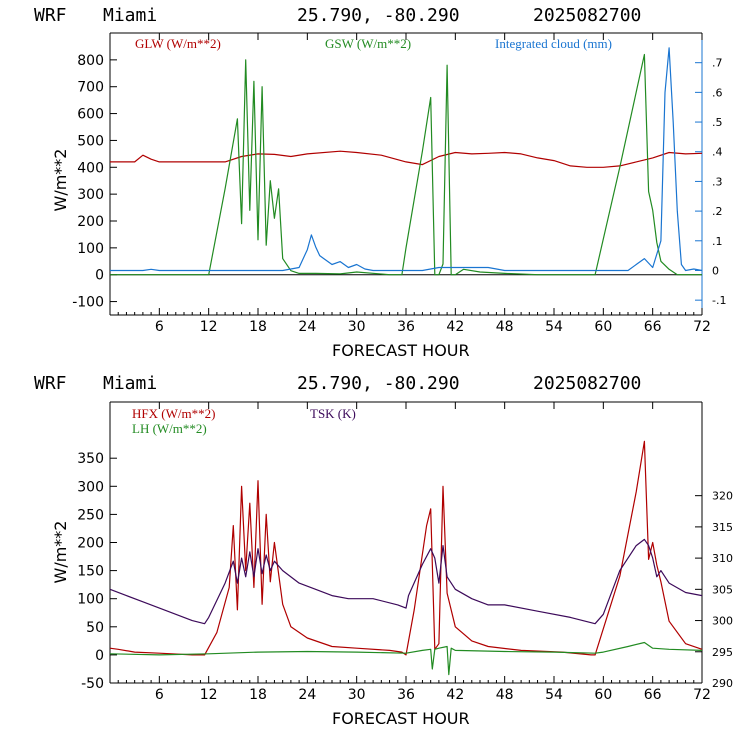 The width and height of the screenshot is (740, 740). Describe the element at coordinates (357, 327) in the screenshot. I see `top-xtick-label: 30` at that location.